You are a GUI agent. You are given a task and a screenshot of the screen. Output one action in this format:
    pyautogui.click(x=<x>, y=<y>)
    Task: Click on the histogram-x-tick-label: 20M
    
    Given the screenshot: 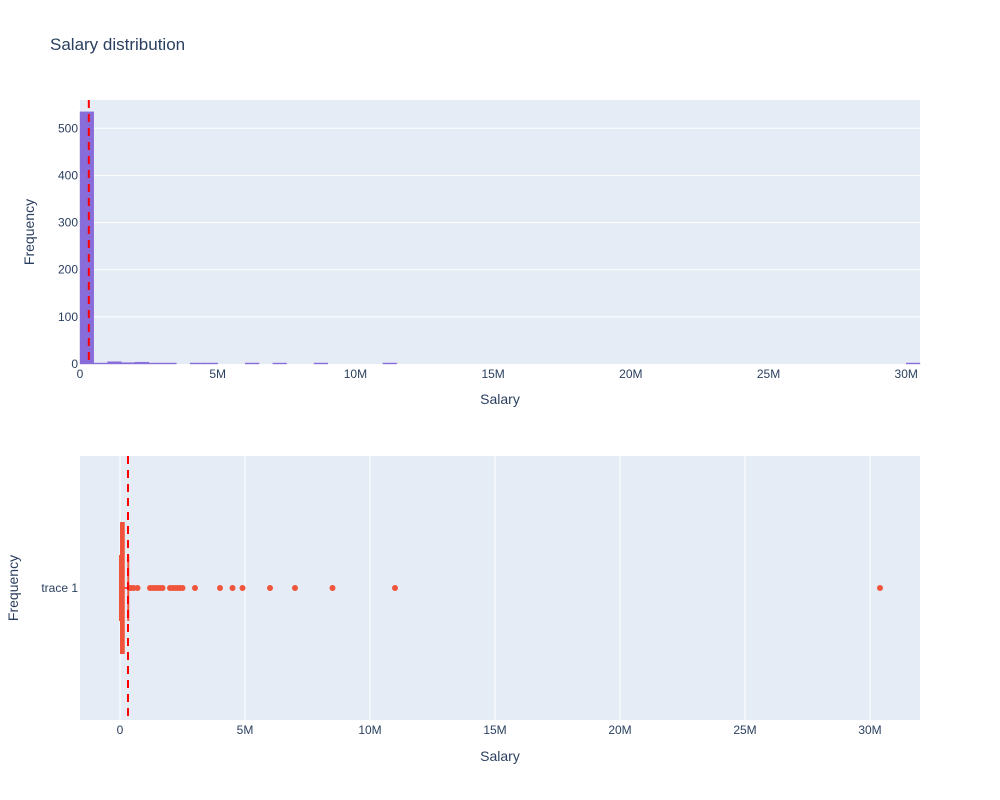 What is the action you would take?
    pyautogui.click(x=630, y=374)
    